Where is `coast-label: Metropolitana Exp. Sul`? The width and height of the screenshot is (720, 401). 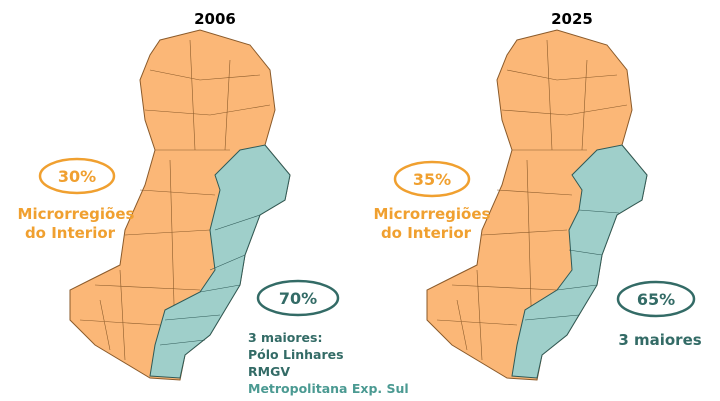 coast-label: Metropolitana Exp. Sul is located at coordinates (328, 388).